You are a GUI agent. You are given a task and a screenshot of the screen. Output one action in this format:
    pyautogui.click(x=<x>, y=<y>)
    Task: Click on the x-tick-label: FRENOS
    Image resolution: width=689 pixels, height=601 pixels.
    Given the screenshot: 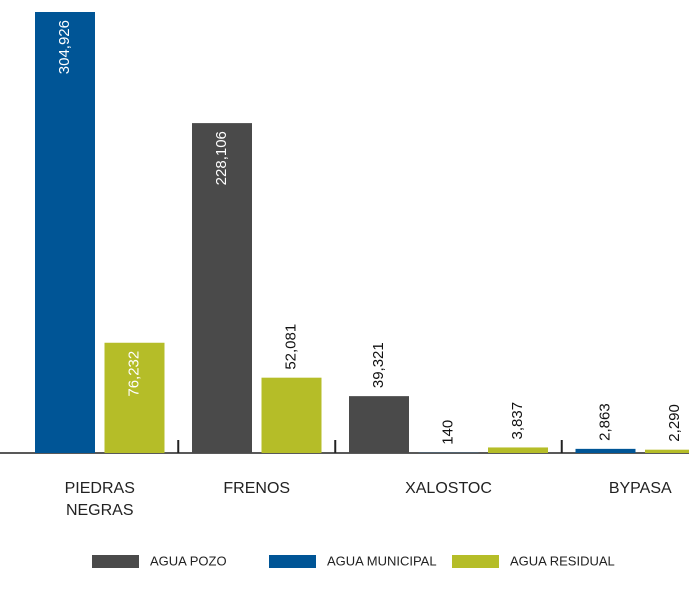 What is the action you would take?
    pyautogui.click(x=257, y=488)
    